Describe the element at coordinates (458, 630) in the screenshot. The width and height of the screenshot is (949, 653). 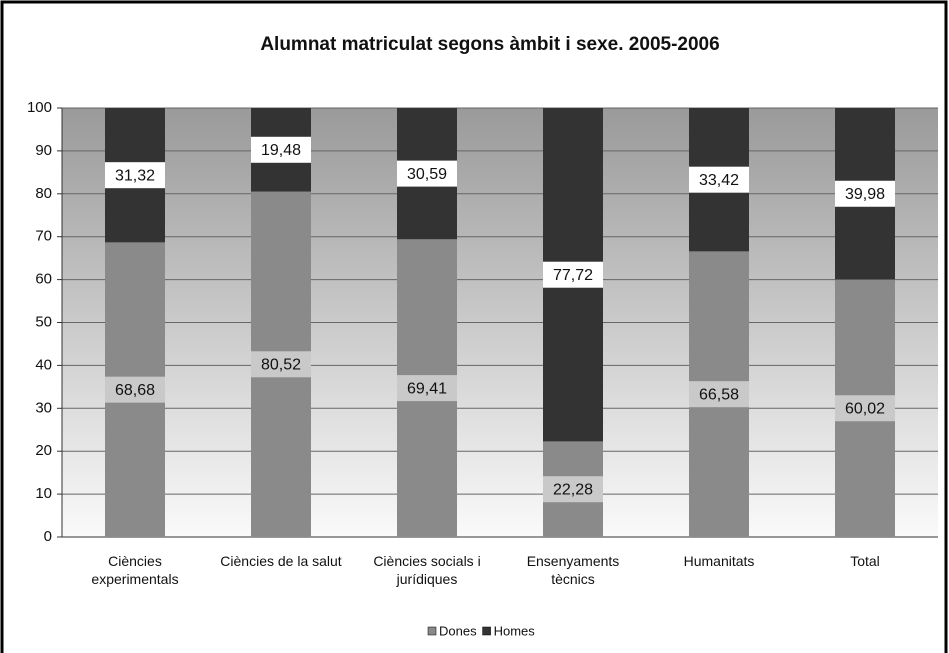
I see `legend-label: Dones` at that location.